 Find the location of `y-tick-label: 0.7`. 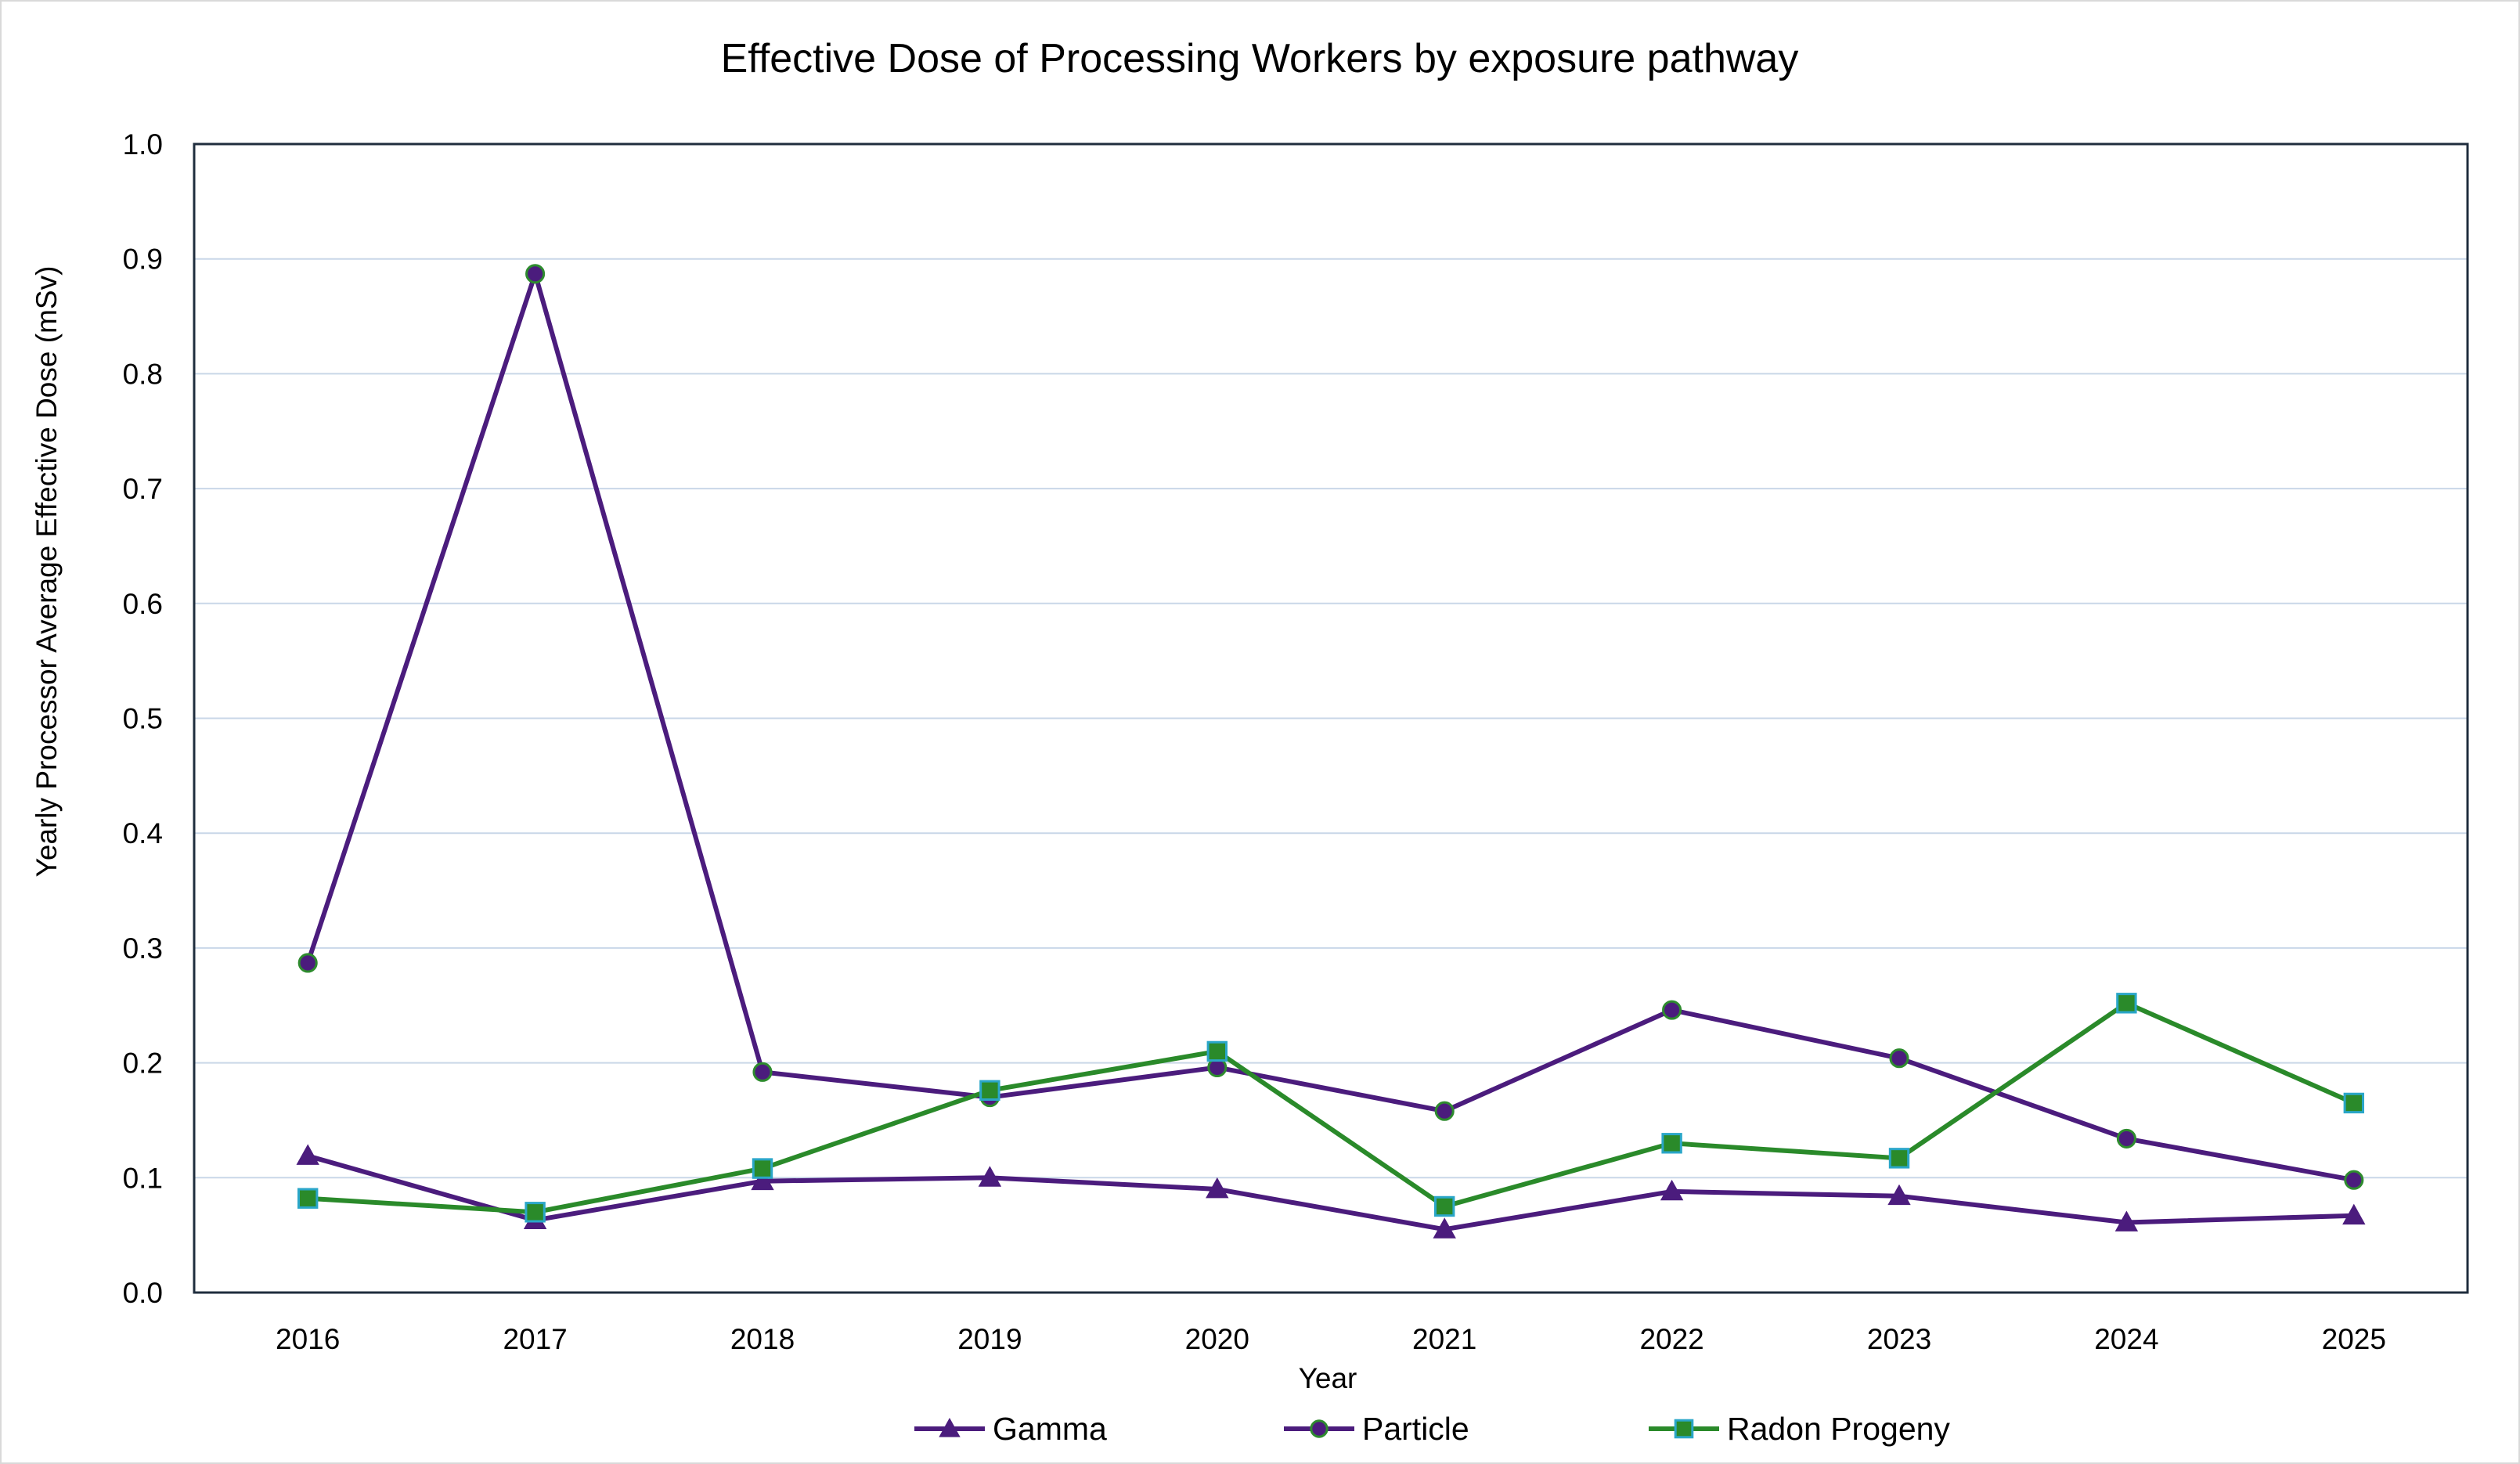

y-tick-label: 0.7 is located at coordinates (143, 489).